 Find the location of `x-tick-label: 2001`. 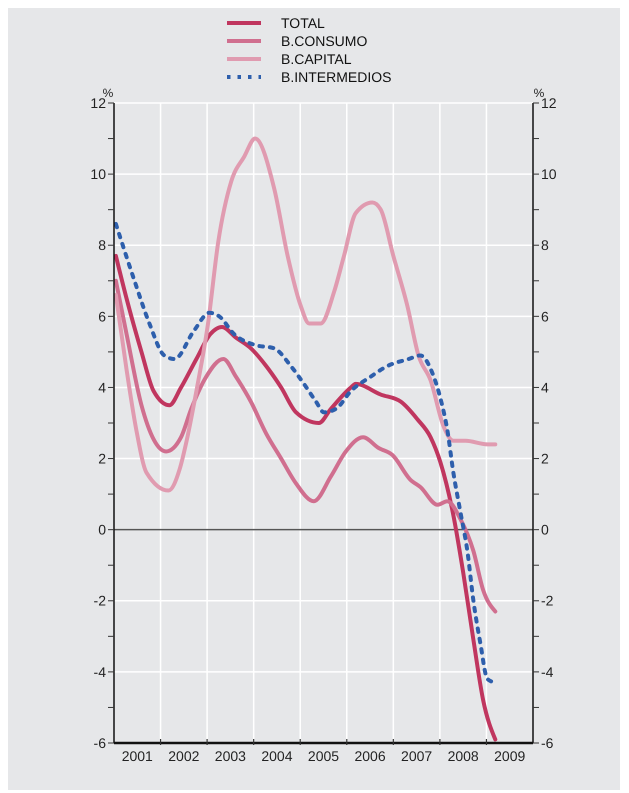

x-tick-label: 2001 is located at coordinates (138, 756).